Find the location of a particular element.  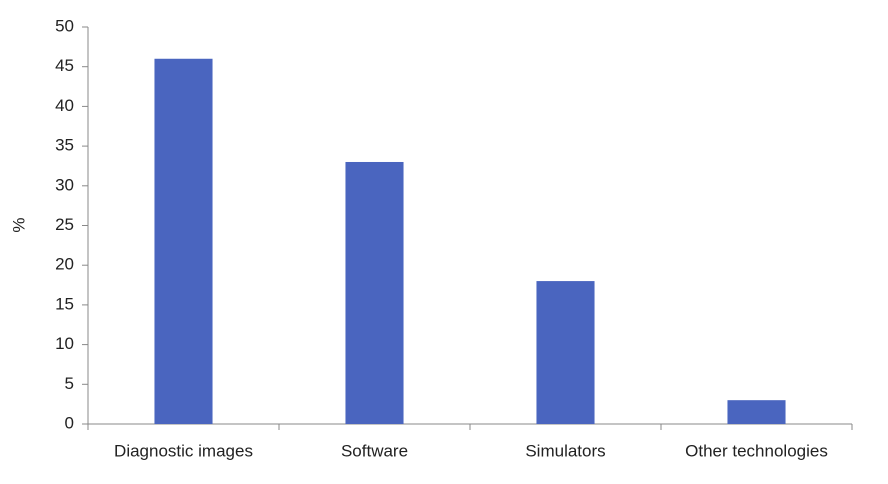

y-tick-label: 0 is located at coordinates (69, 422).